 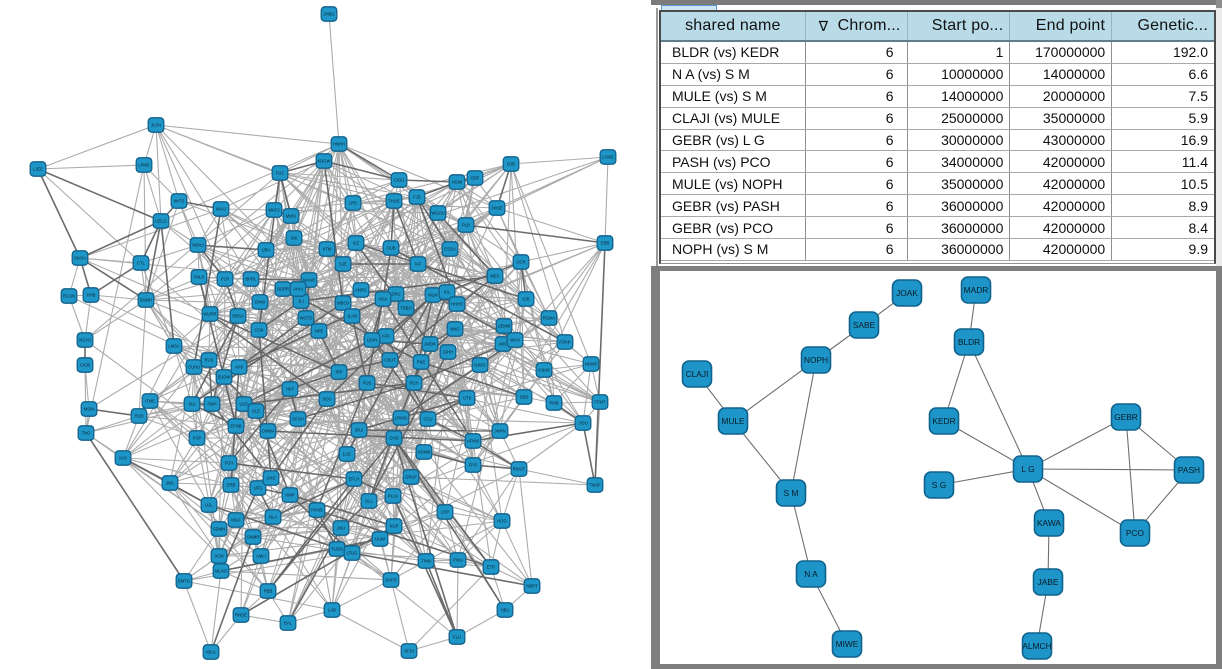 I want to click on svg-text: UJL, so click(x=209, y=505).